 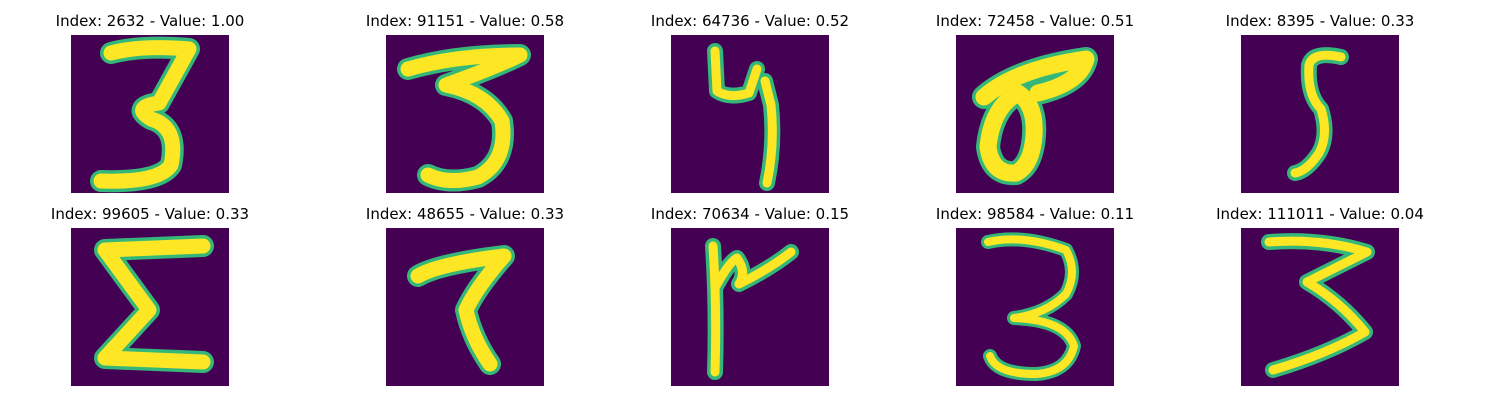 I want to click on r-glyph-icon, so click(x=752, y=309).